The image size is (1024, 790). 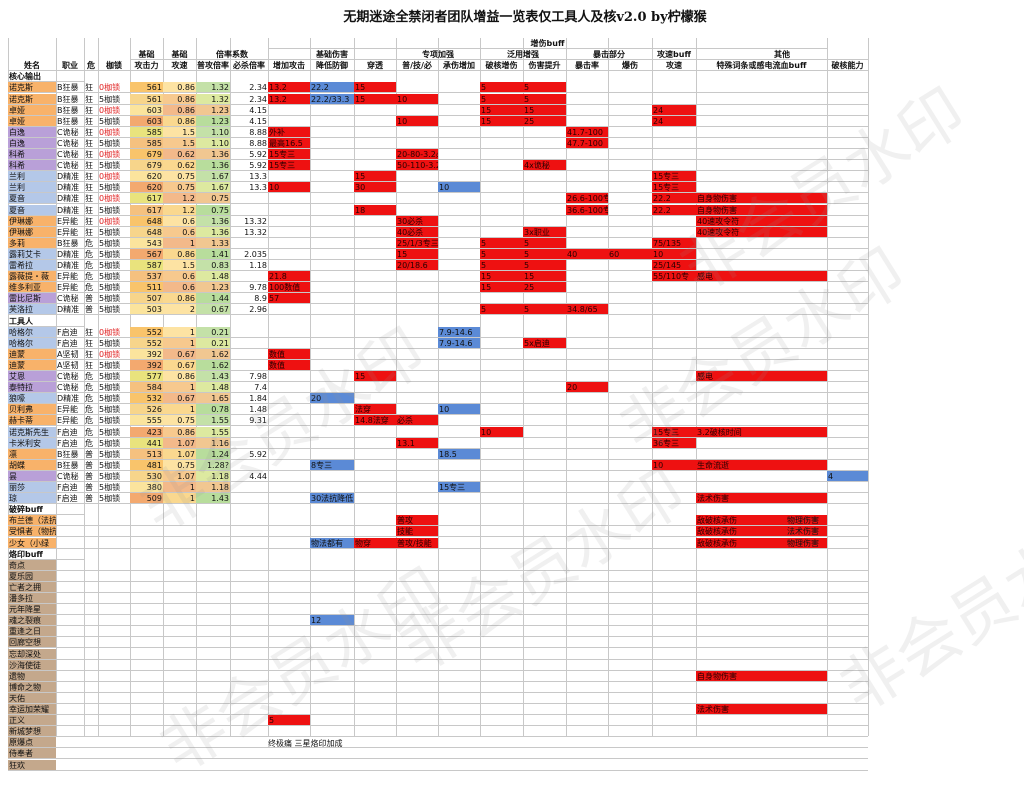 What do you see at coordinates (46, 321) in the screenshot?
I see `section-tools: 工具人` at bounding box center [46, 321].